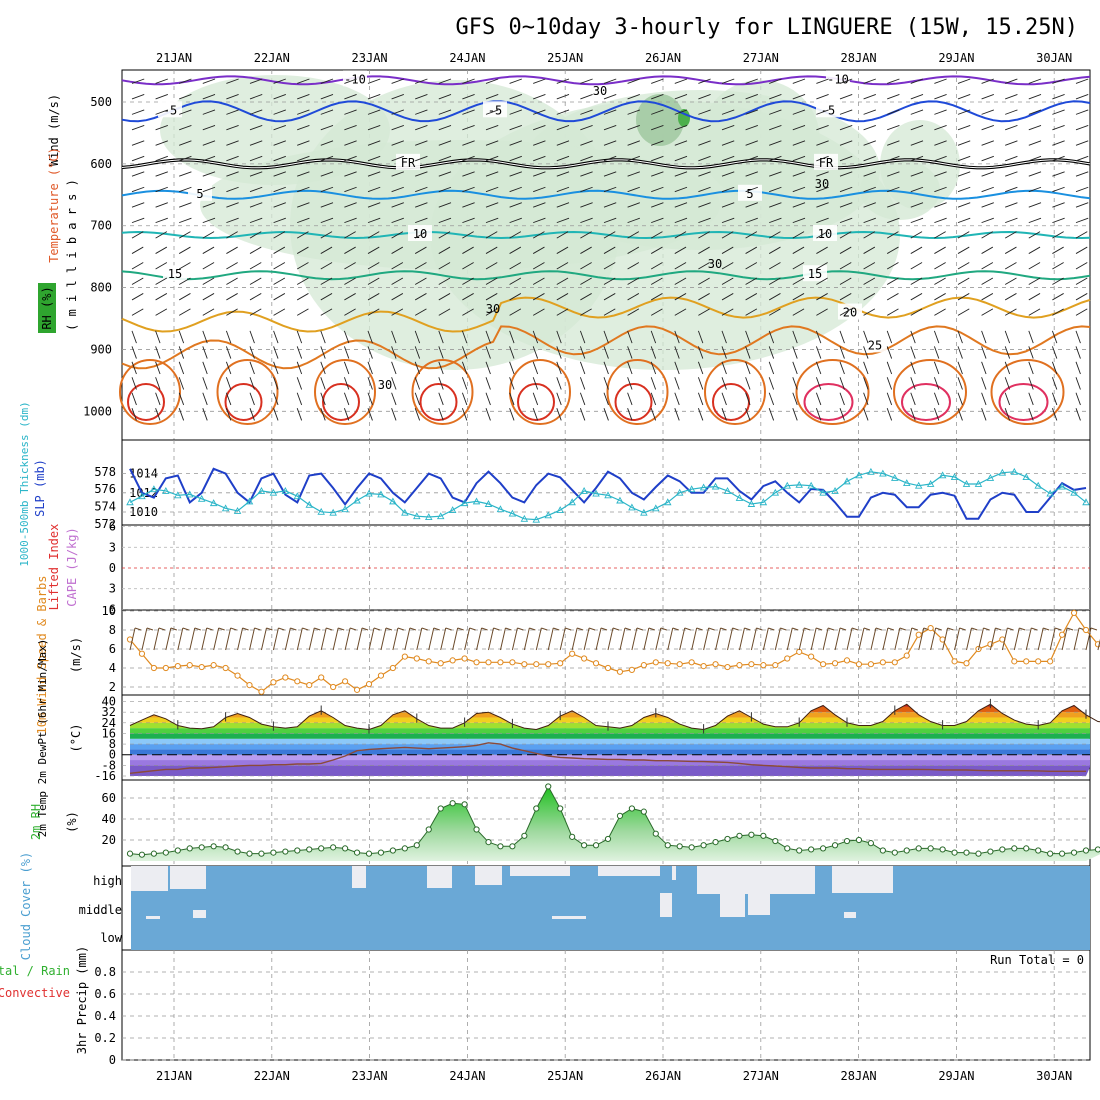  Describe the element at coordinates (112, 527) in the screenshot. I see `li-tick: 6` at that location.